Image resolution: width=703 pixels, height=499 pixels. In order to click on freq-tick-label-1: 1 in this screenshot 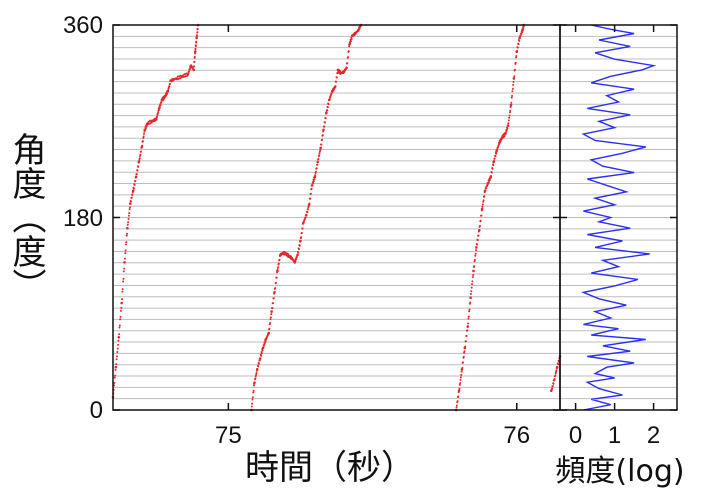, I will do `click(614, 435)`.